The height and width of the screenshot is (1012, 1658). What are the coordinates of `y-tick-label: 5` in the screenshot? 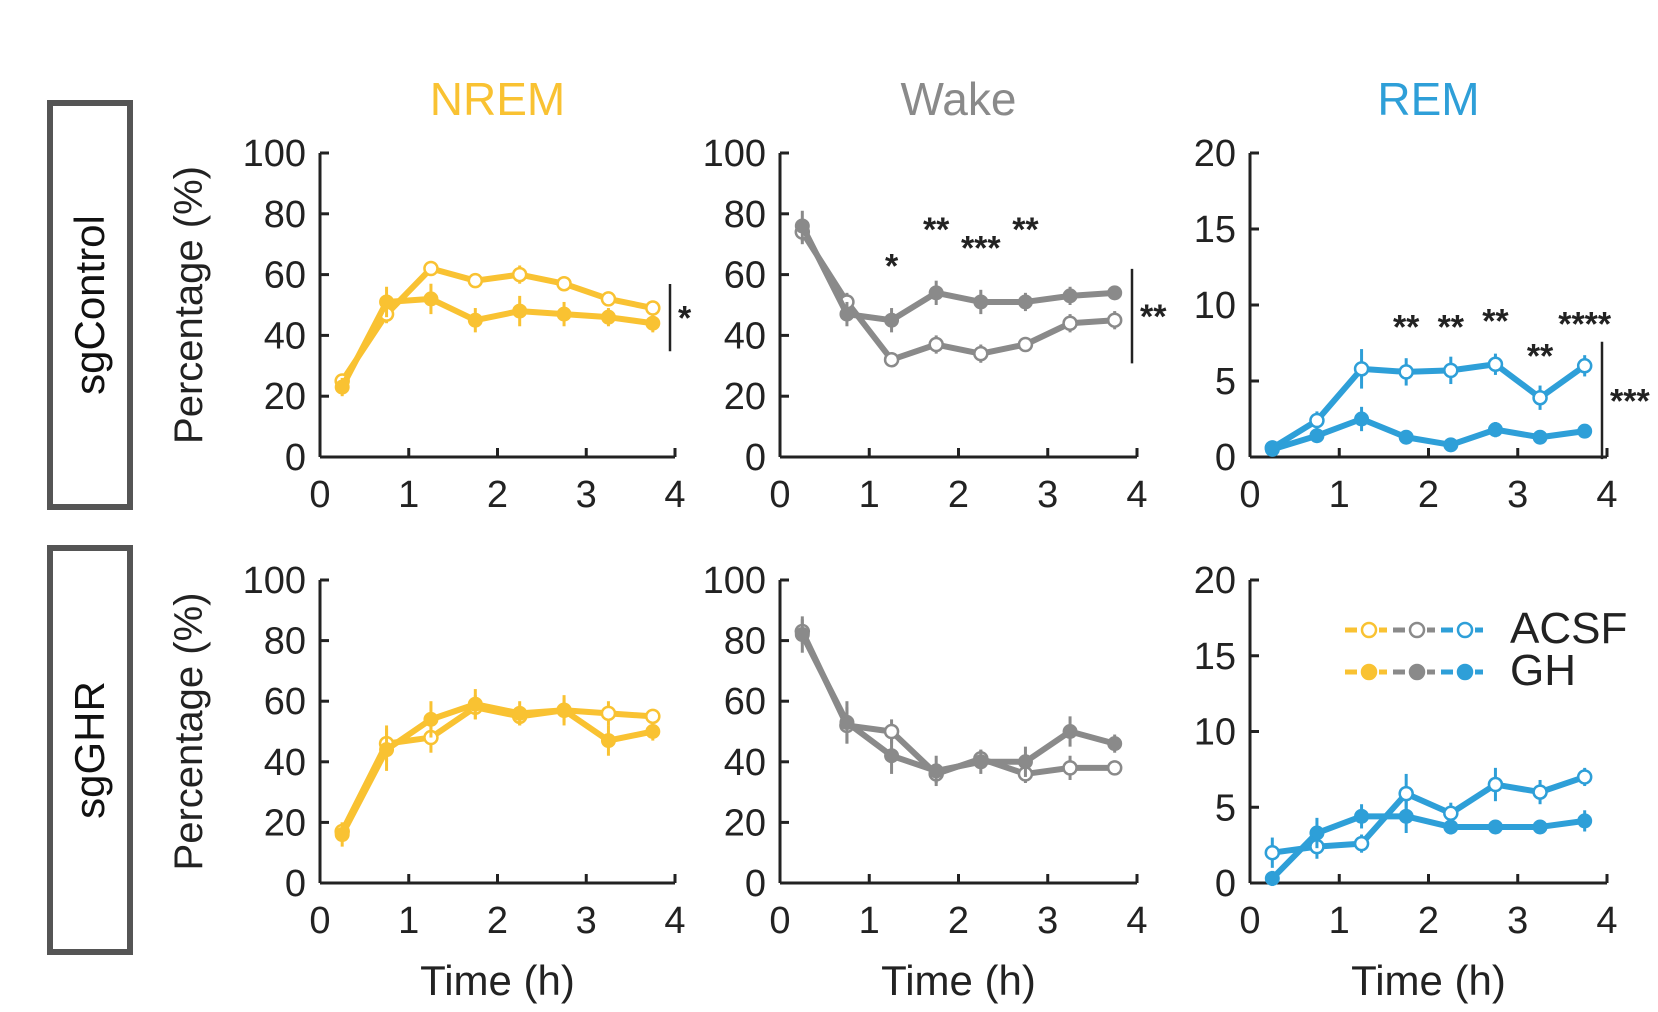 It's located at (1225, 808).